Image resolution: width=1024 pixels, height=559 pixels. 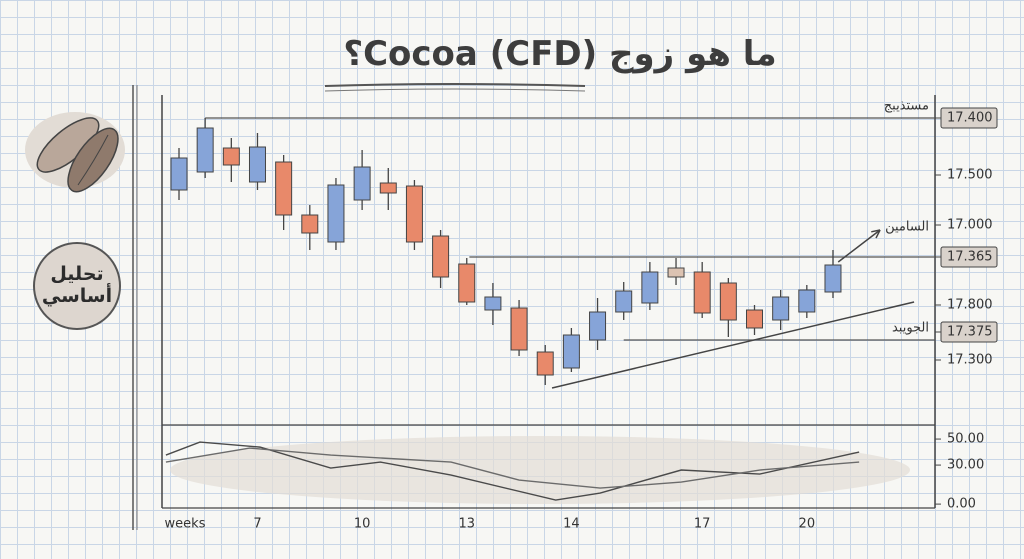 I want to click on x-tick-label: 10, so click(x=362, y=524).